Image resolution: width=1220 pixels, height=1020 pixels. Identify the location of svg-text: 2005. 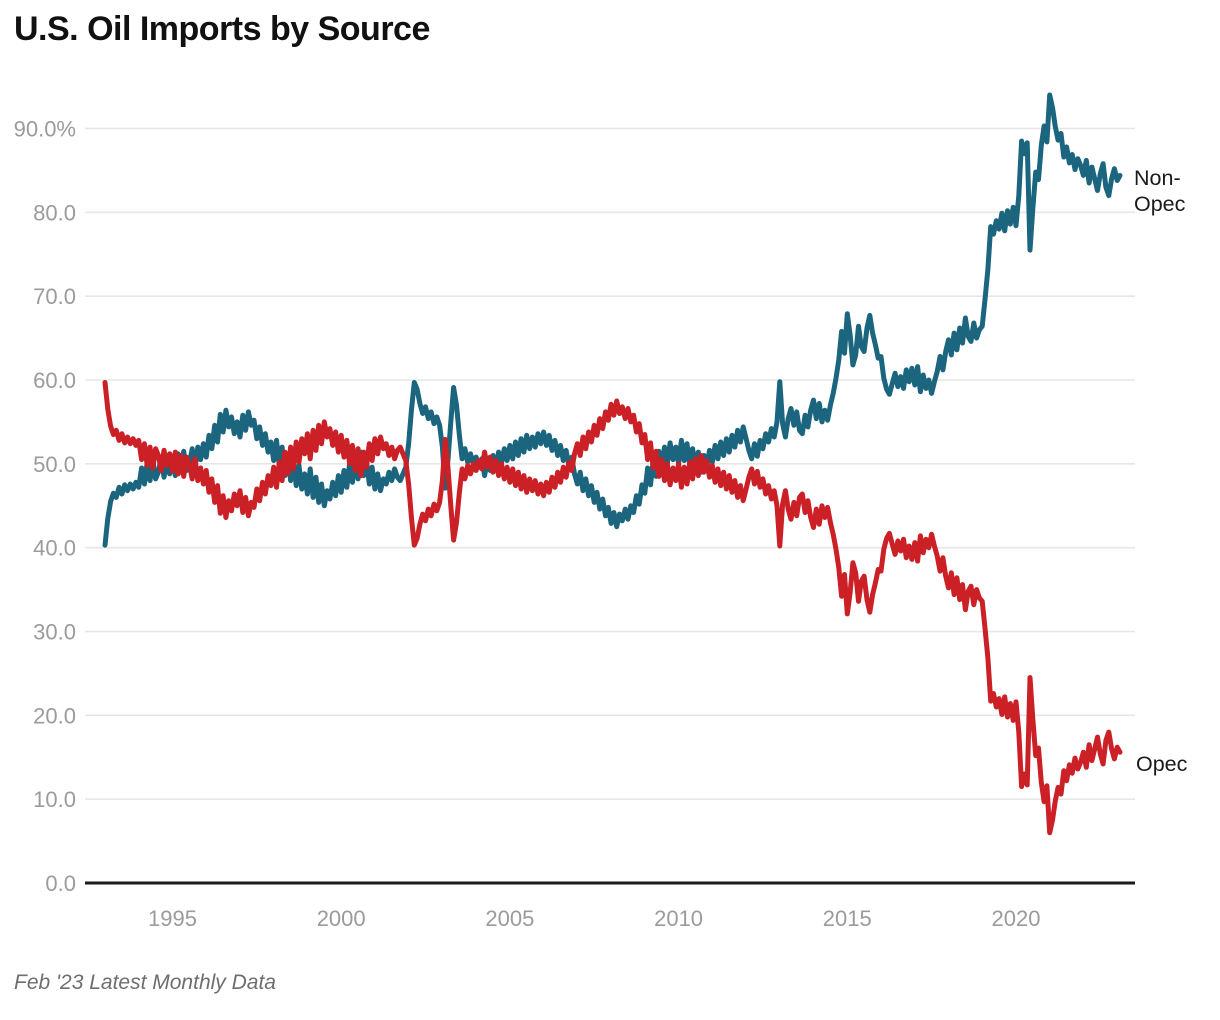
(509, 918).